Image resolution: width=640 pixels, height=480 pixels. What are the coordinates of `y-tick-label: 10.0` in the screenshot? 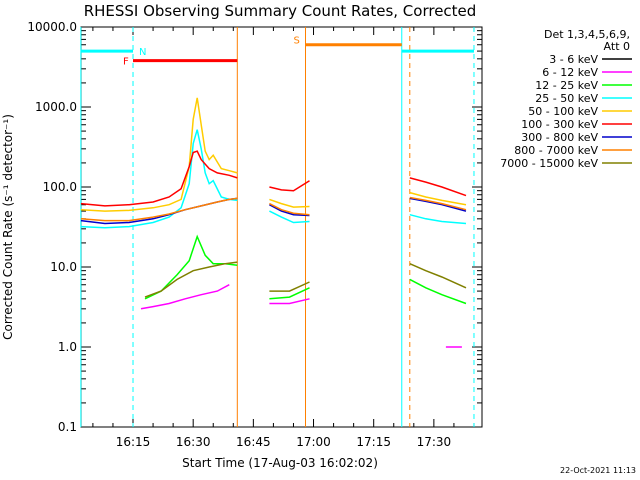 It's located at (63, 267).